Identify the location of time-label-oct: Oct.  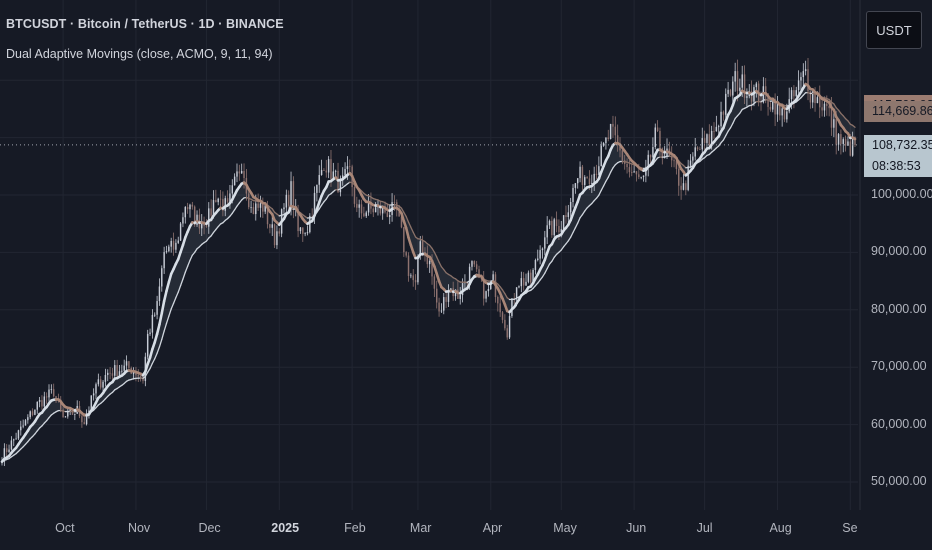
(65, 528).